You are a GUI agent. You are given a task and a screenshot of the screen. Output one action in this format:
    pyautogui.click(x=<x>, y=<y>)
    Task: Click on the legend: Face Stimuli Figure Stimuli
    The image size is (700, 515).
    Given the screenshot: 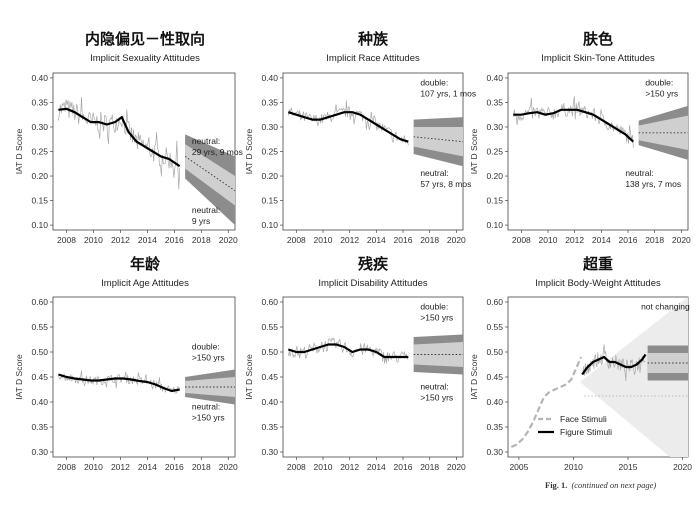 What is the action you would take?
    pyautogui.click(x=575, y=425)
    